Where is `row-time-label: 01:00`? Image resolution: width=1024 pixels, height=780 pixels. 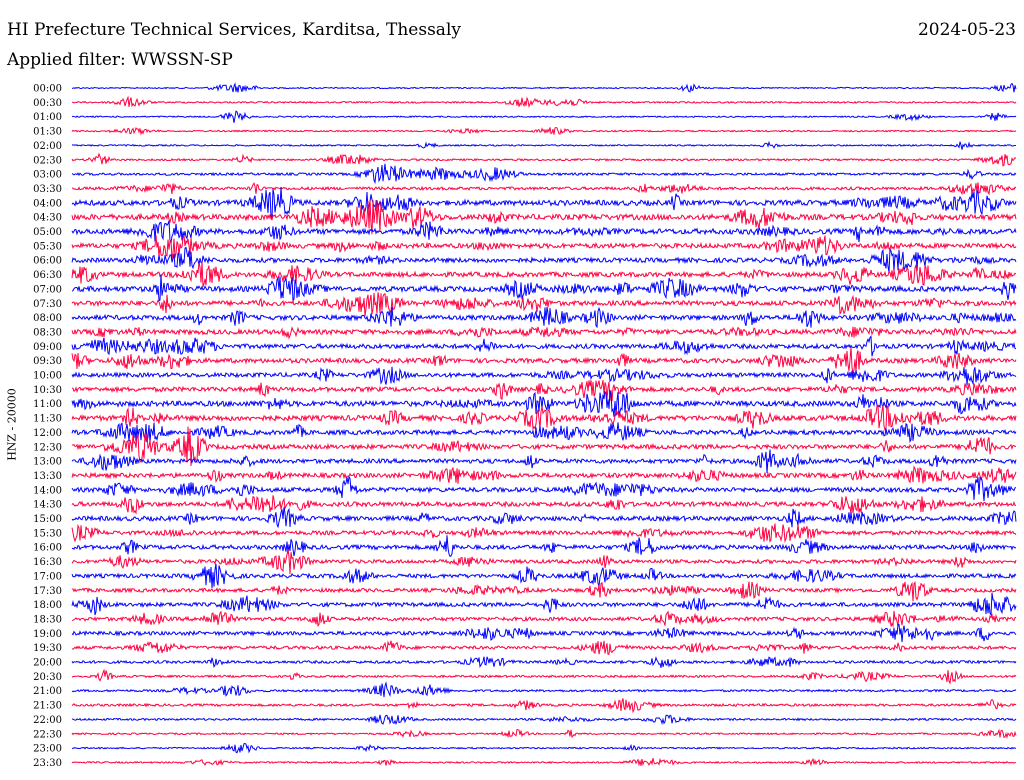
row-time-label: 01:00 is located at coordinates (47, 117).